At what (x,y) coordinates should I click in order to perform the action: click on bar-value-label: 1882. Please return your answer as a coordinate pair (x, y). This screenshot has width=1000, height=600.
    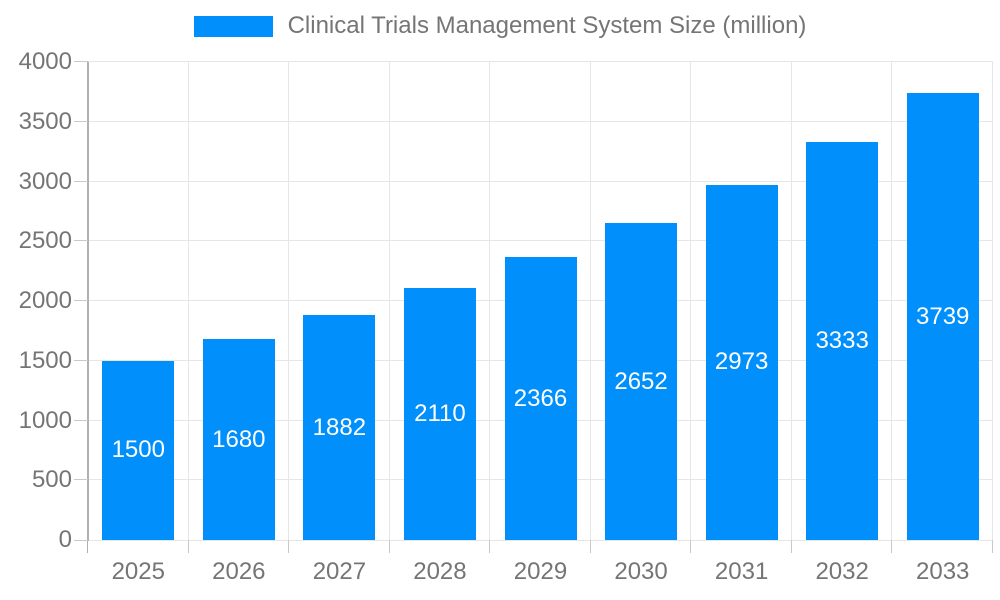
    Looking at the image, I should click on (339, 427).